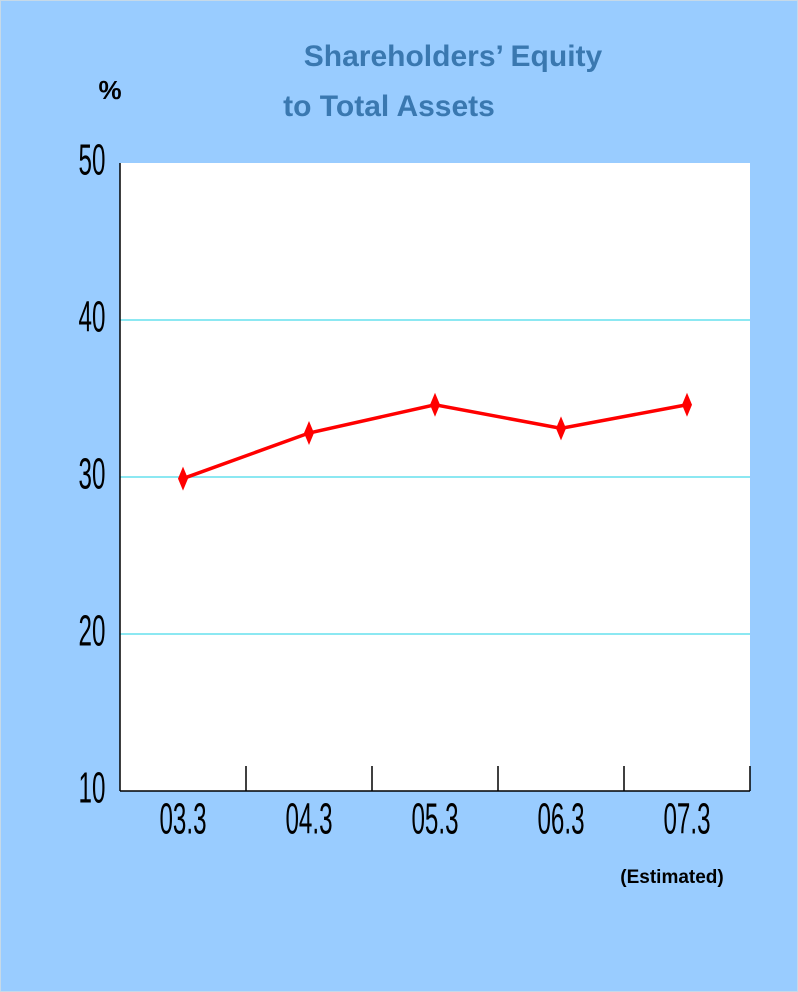 This screenshot has width=798, height=992. I want to click on x-tick-label-group: 07.3, so click(686, 819).